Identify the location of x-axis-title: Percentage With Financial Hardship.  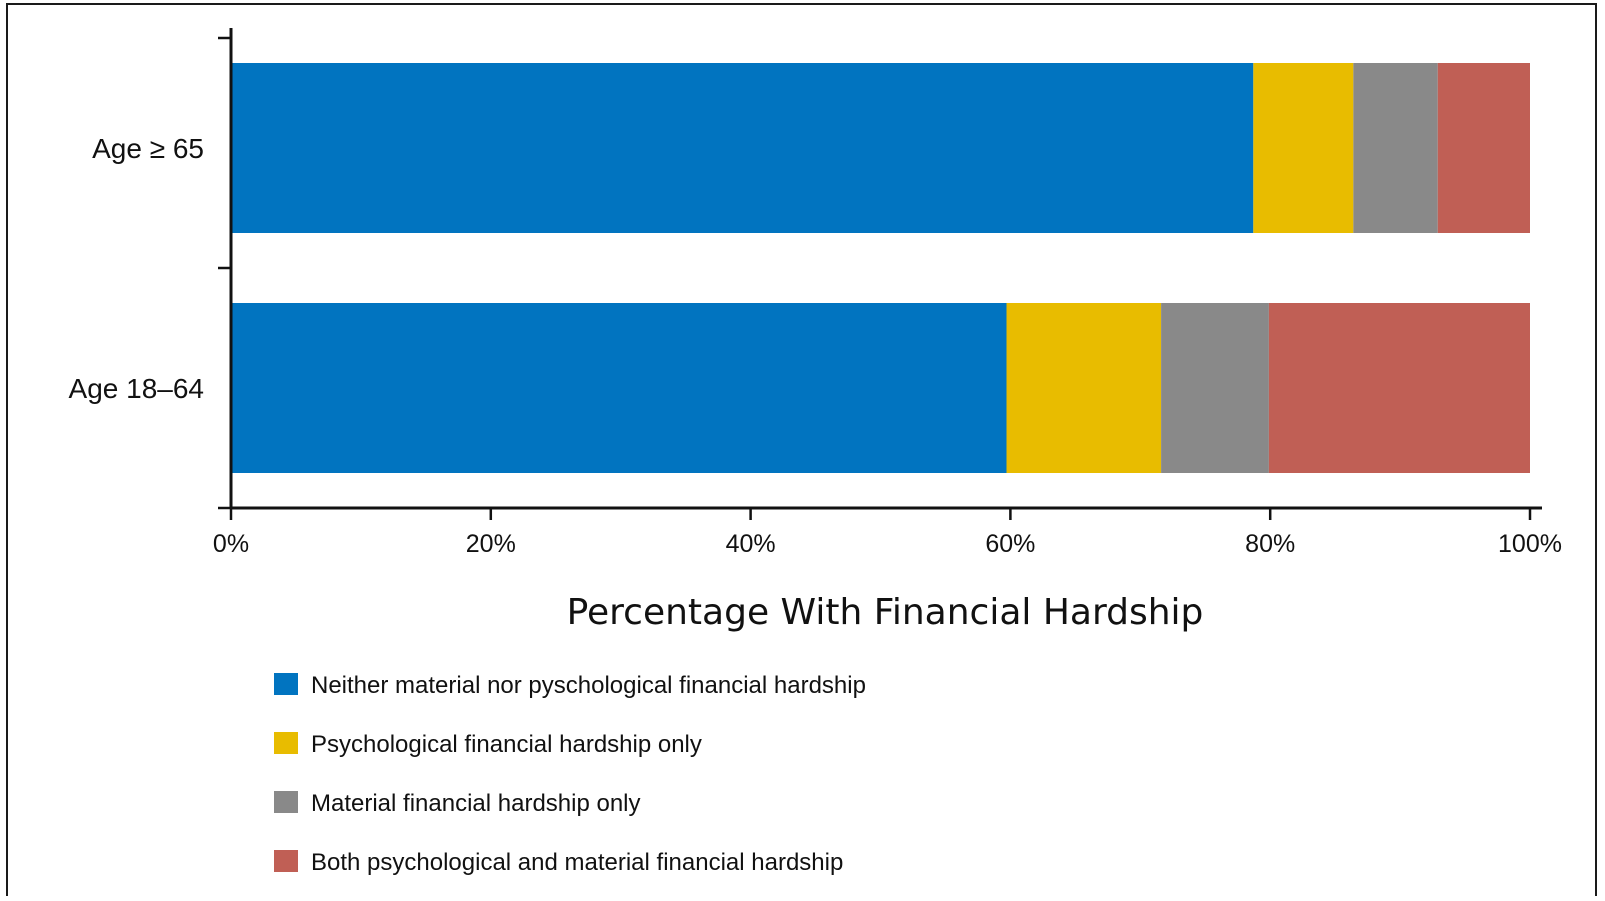
(885, 612).